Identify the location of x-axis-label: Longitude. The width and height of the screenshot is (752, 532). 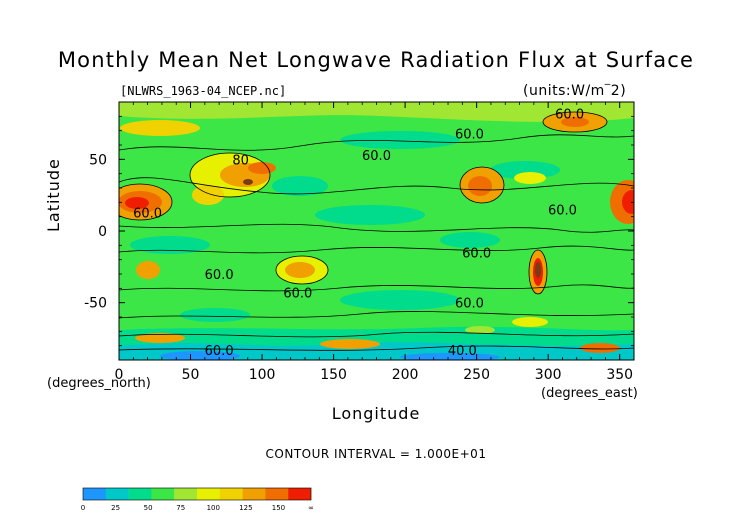
(376, 413).